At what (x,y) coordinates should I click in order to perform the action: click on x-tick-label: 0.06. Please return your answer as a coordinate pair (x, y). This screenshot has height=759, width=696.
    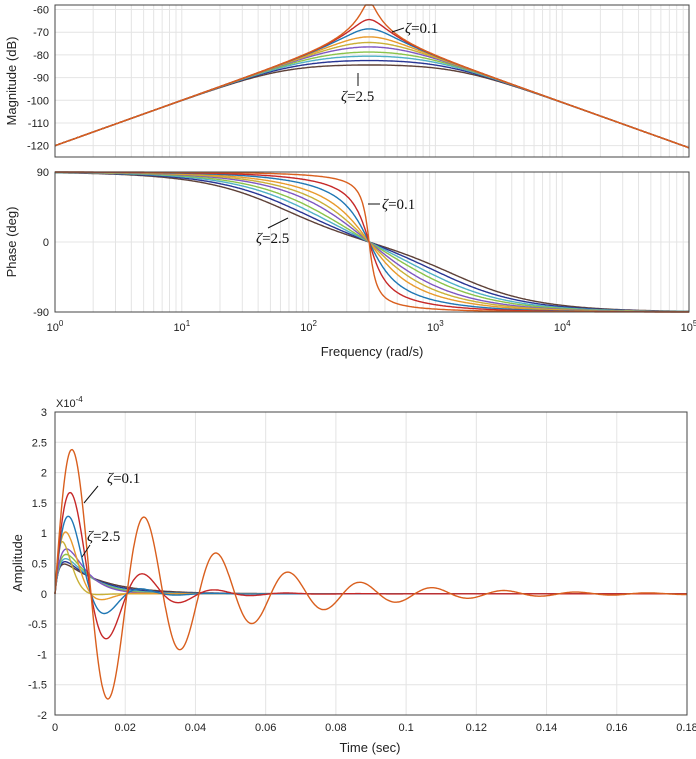
    Looking at the image, I should click on (265, 728).